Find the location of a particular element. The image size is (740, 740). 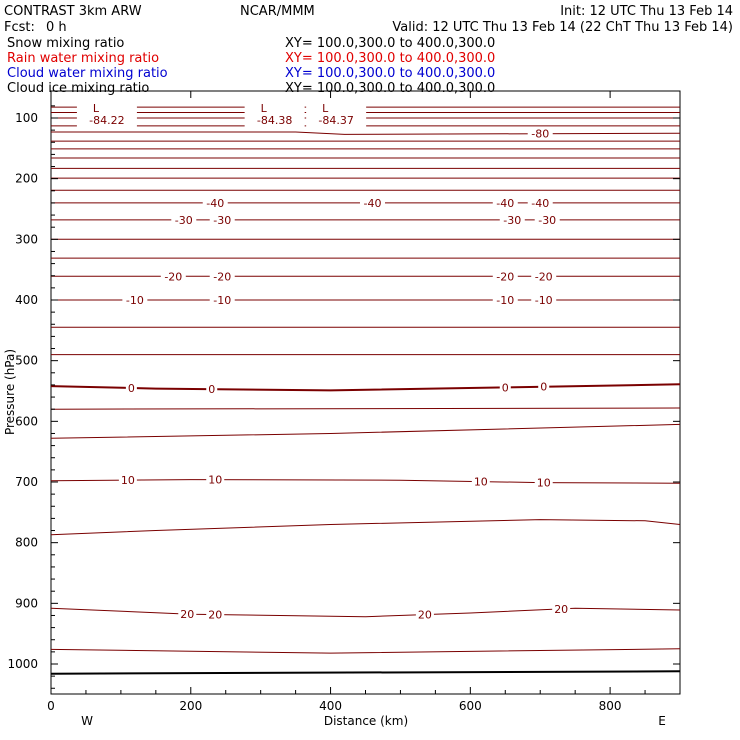

field-name: Rain water mixing ratio is located at coordinates (83, 58).